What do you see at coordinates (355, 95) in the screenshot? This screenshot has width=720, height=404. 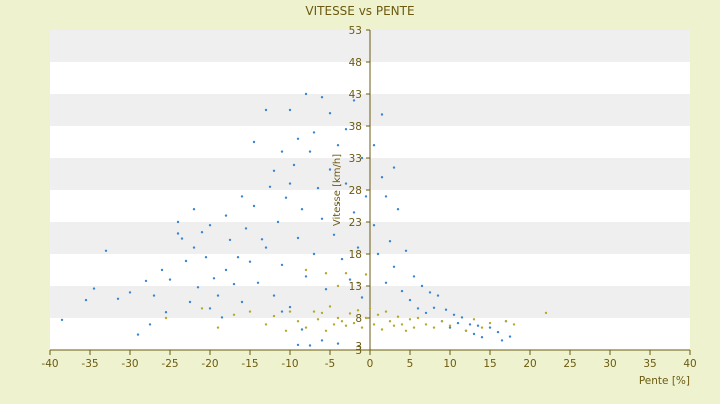 I see `y-tick-label: 43` at bounding box center [355, 95].